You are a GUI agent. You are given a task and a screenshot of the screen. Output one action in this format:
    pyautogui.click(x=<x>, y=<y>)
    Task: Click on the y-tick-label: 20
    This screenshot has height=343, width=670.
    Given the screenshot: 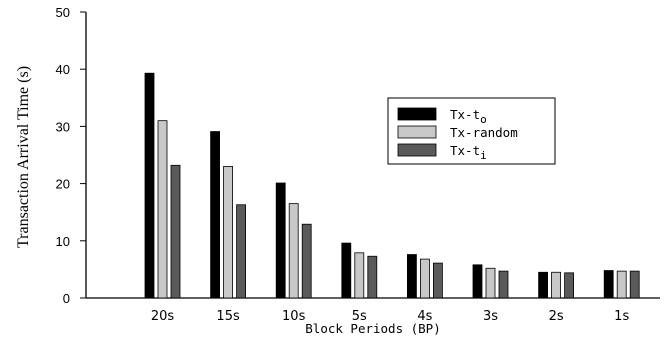 What is the action you would take?
    pyautogui.click(x=63, y=184)
    